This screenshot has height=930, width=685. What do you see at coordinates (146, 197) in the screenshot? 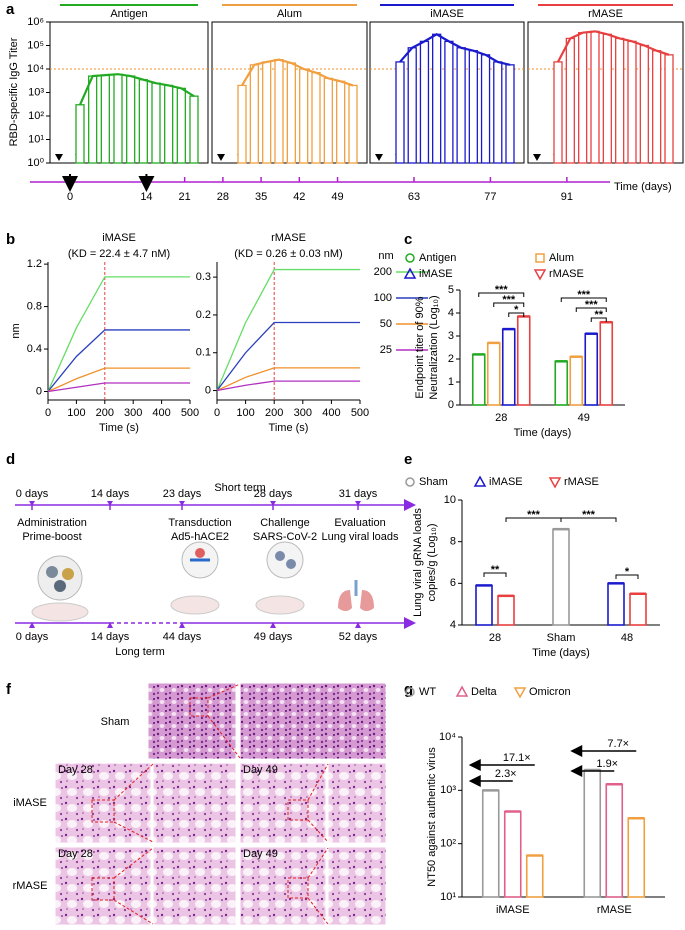
I see `time-tick-label: 14` at bounding box center [146, 197].